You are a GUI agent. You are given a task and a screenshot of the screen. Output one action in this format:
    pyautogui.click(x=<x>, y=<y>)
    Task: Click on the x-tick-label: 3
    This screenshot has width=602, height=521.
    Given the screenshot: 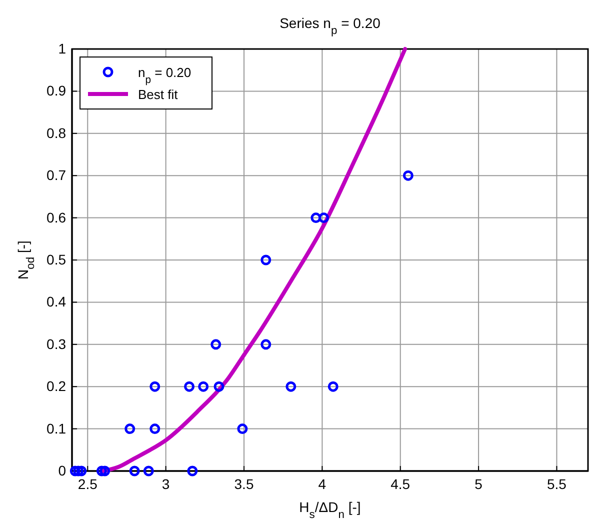 What is the action you would take?
    pyautogui.click(x=166, y=484)
    